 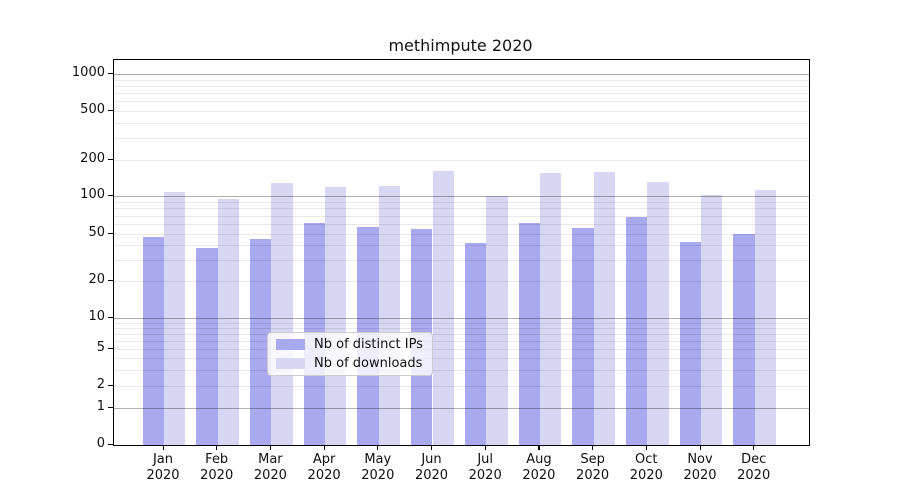 I want to click on legend-swatch-downloads-icon, so click(x=290, y=363).